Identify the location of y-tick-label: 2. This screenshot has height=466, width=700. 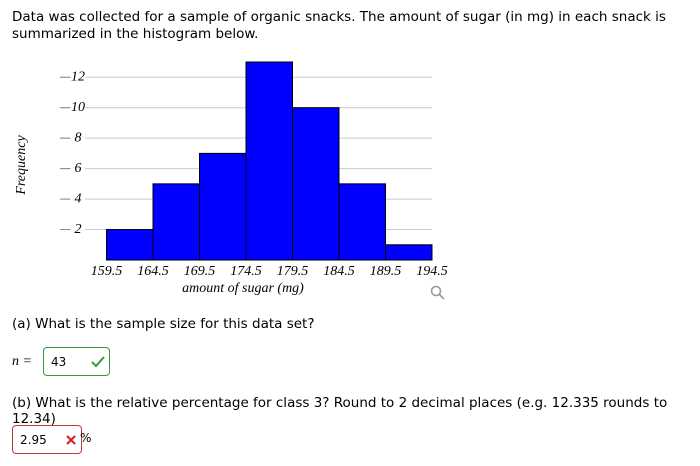
(78, 229).